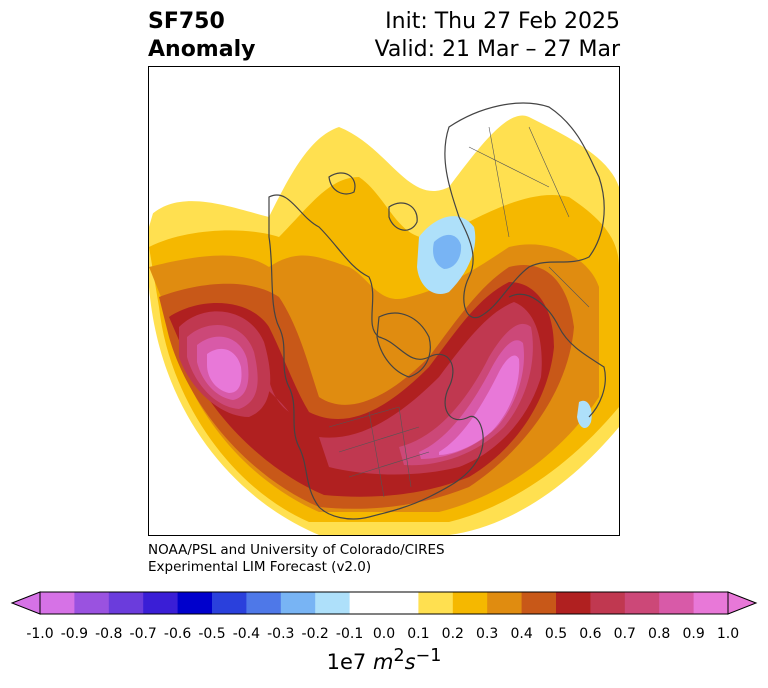 The height and width of the screenshot is (688, 768). Describe the element at coordinates (373, 201) in the screenshot. I see `arctic-islands` at that location.